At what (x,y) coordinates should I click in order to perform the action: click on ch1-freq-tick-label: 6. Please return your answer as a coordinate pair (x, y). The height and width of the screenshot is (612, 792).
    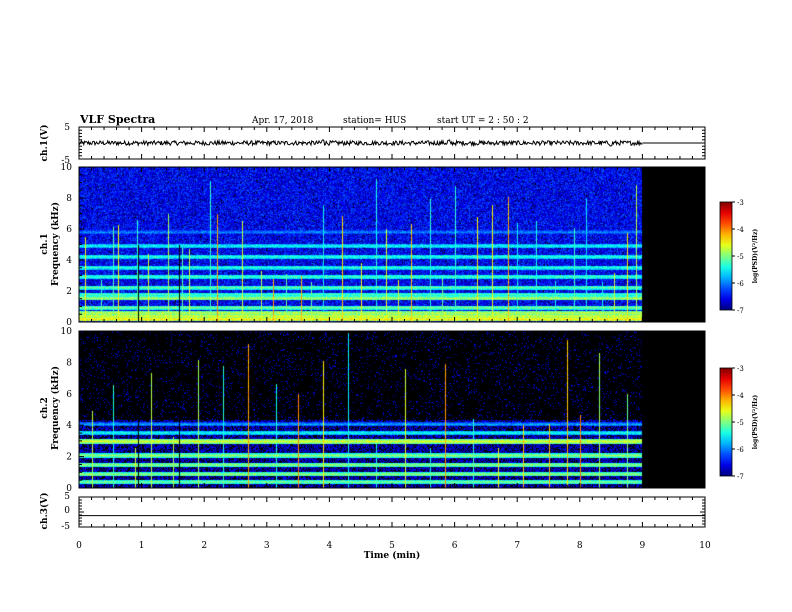
    Looking at the image, I should click on (69, 230).